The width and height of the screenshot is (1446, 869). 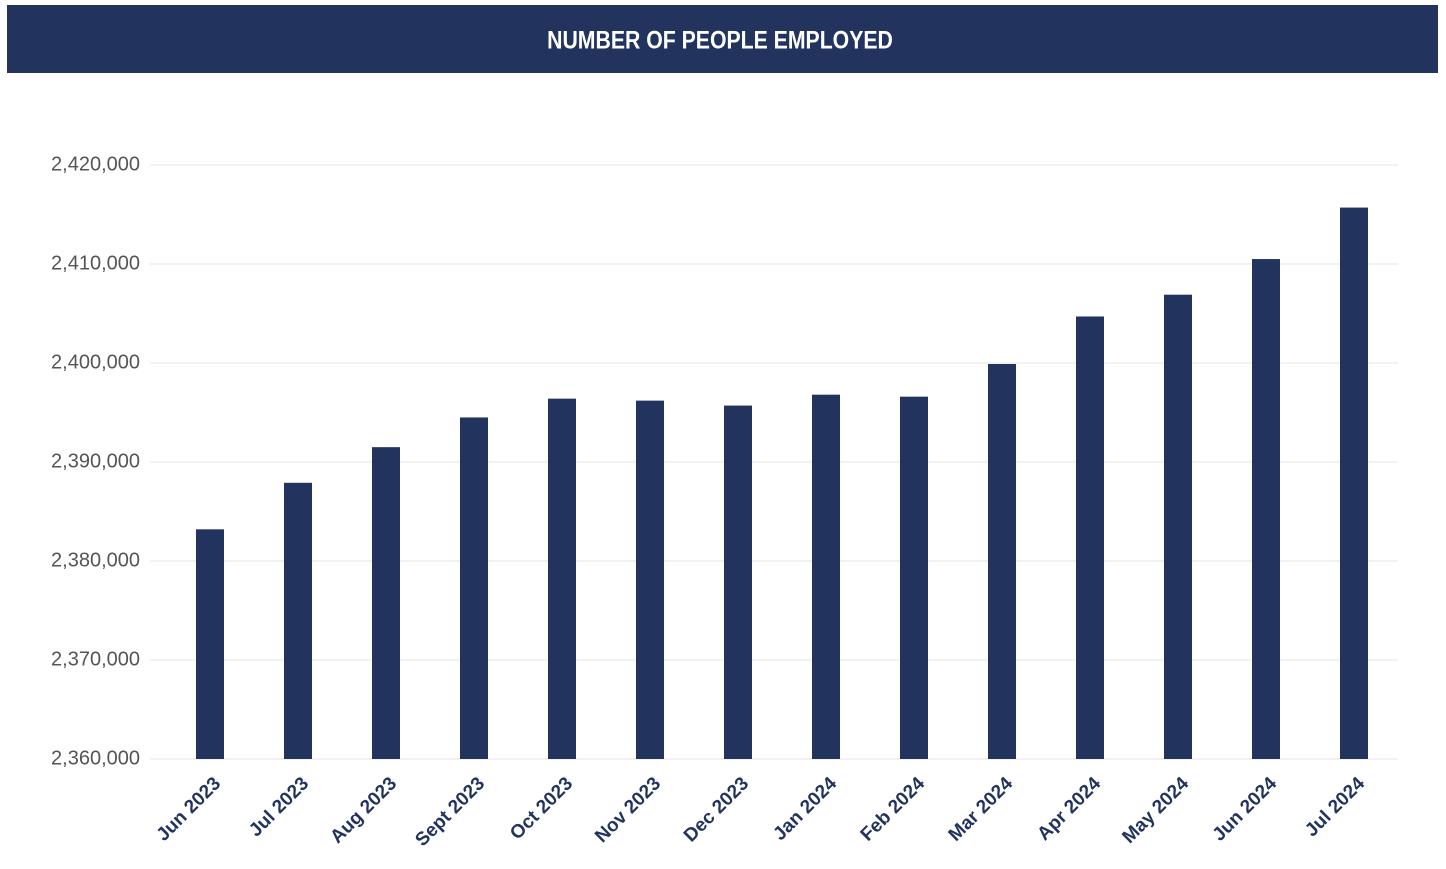 What do you see at coordinates (1069, 809) in the screenshot?
I see `x-tick-label: Apr 2024` at bounding box center [1069, 809].